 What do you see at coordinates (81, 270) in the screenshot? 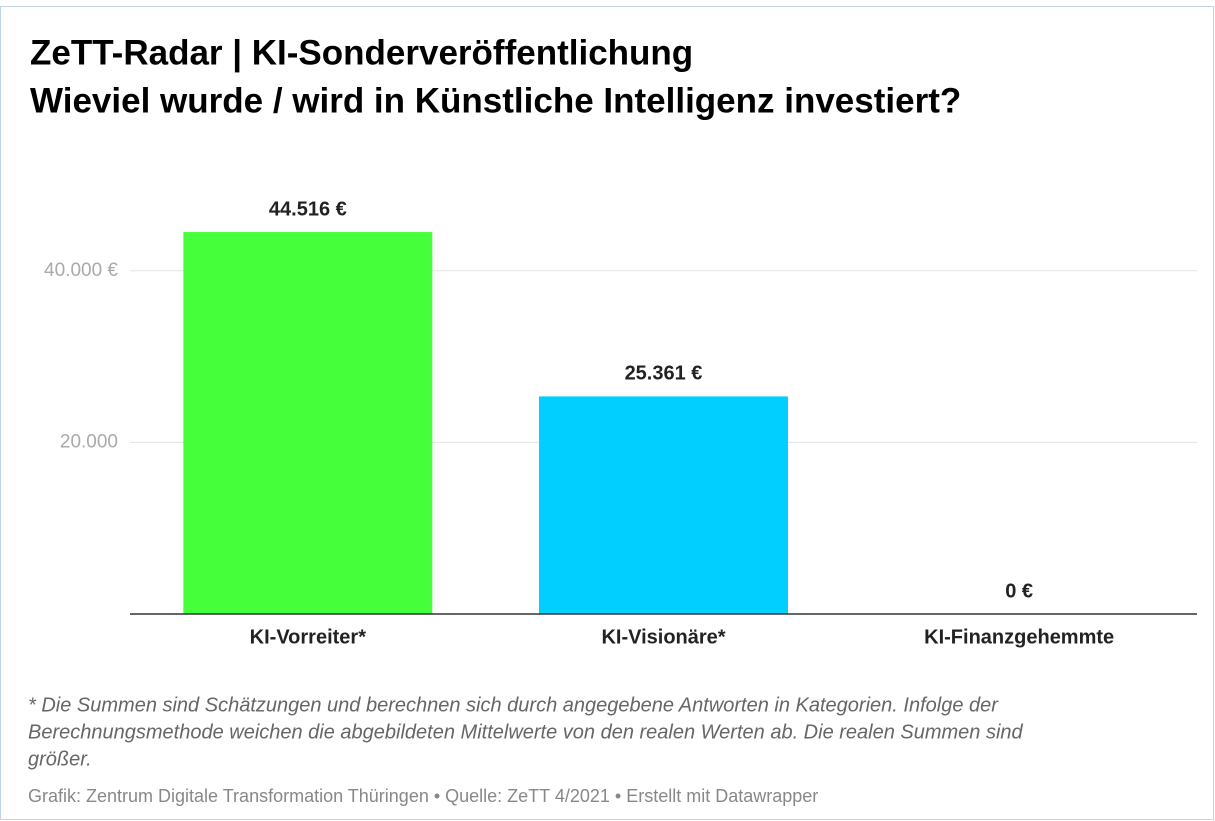
I see `y-tick-label: 40.000 €` at bounding box center [81, 270].